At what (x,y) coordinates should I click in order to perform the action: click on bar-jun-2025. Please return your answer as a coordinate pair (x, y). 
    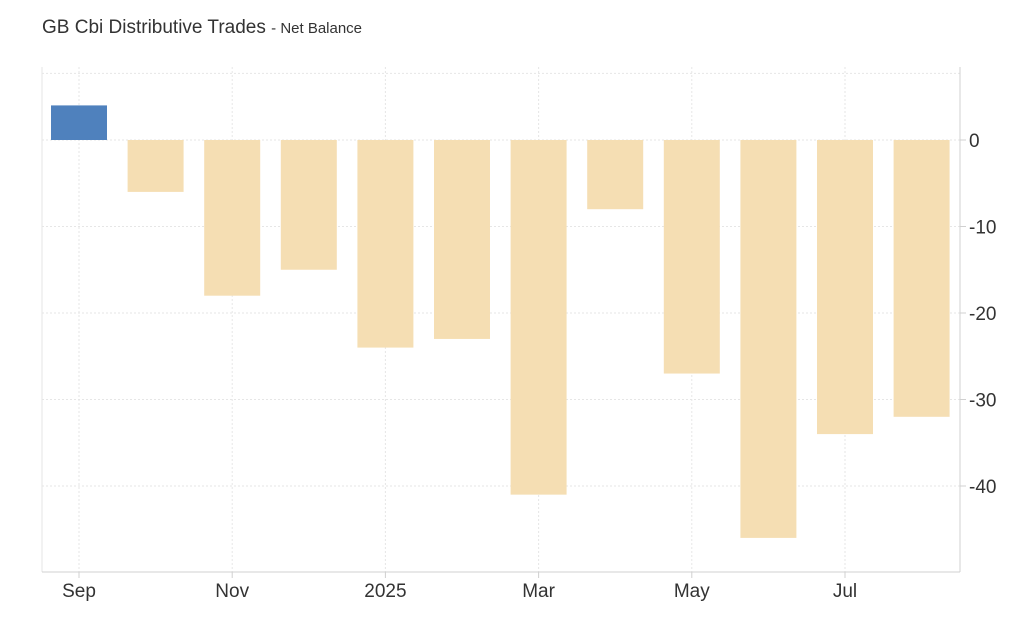
    Looking at the image, I should click on (768, 339).